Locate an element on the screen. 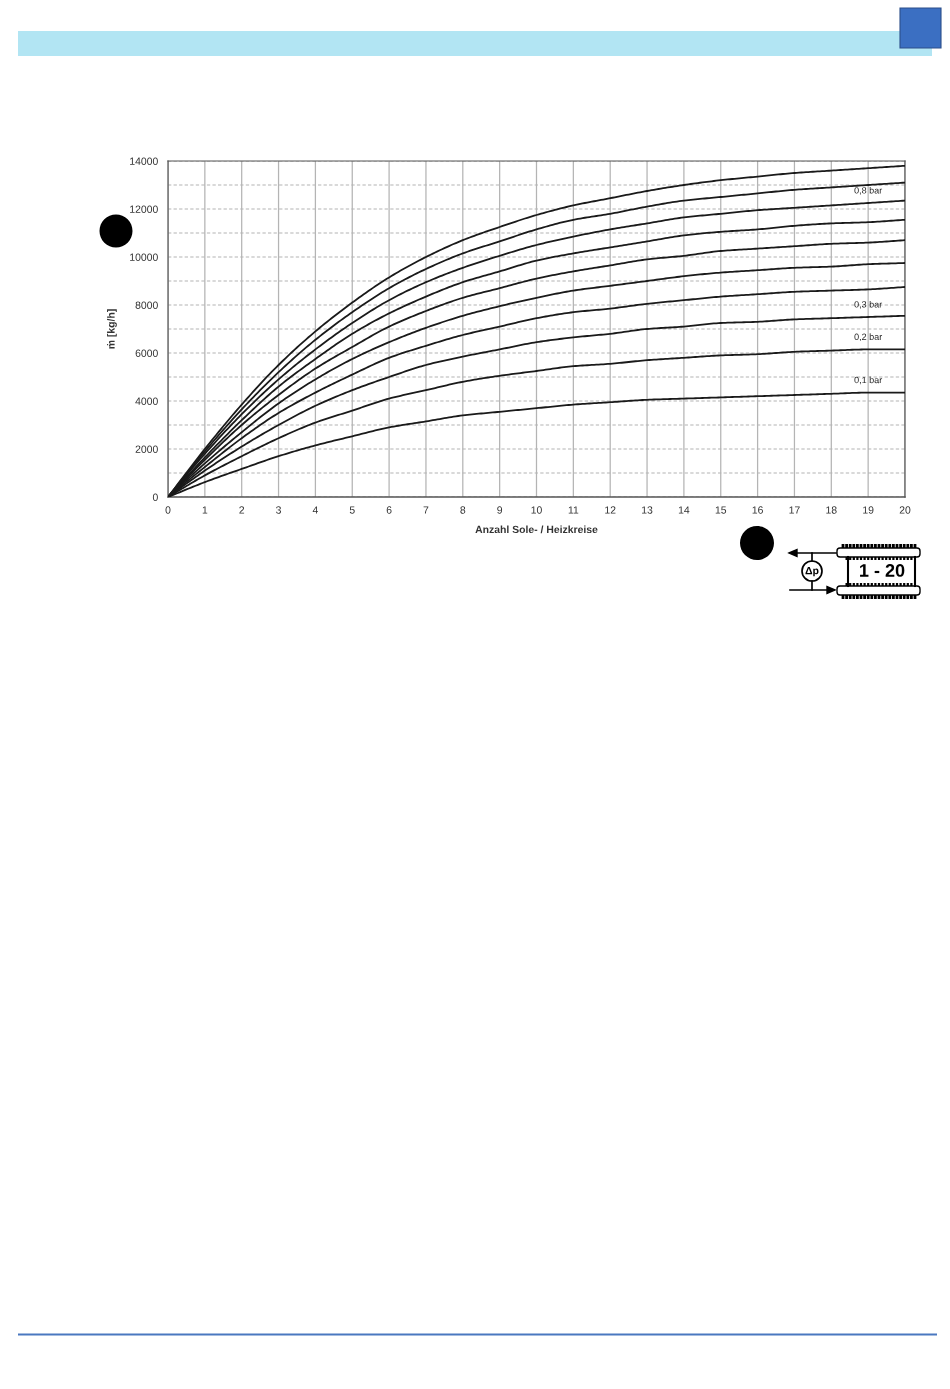 The image size is (950, 1389). x-tick-label: 7 is located at coordinates (426, 510).